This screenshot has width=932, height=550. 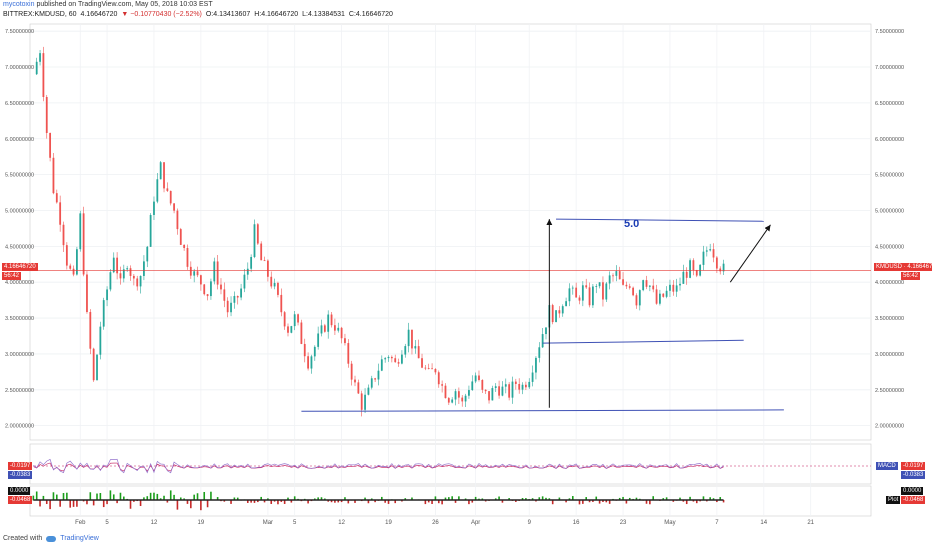 What do you see at coordinates (23, 538) in the screenshot?
I see `created-with-label: Created with` at bounding box center [23, 538].